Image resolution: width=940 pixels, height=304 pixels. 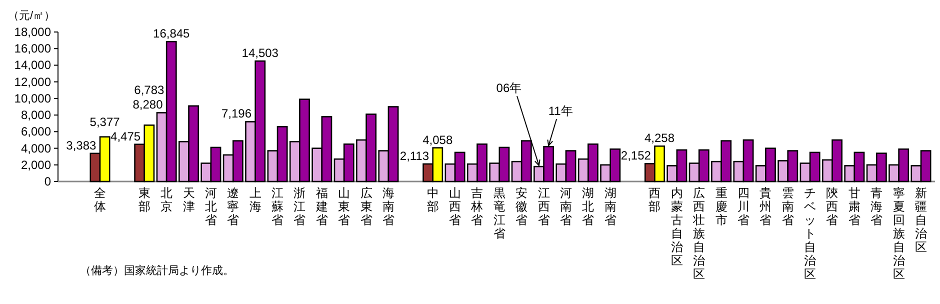 What do you see at coordinates (210, 206) in the screenshot?
I see `x-tick-label: 河北省` at bounding box center [210, 206].